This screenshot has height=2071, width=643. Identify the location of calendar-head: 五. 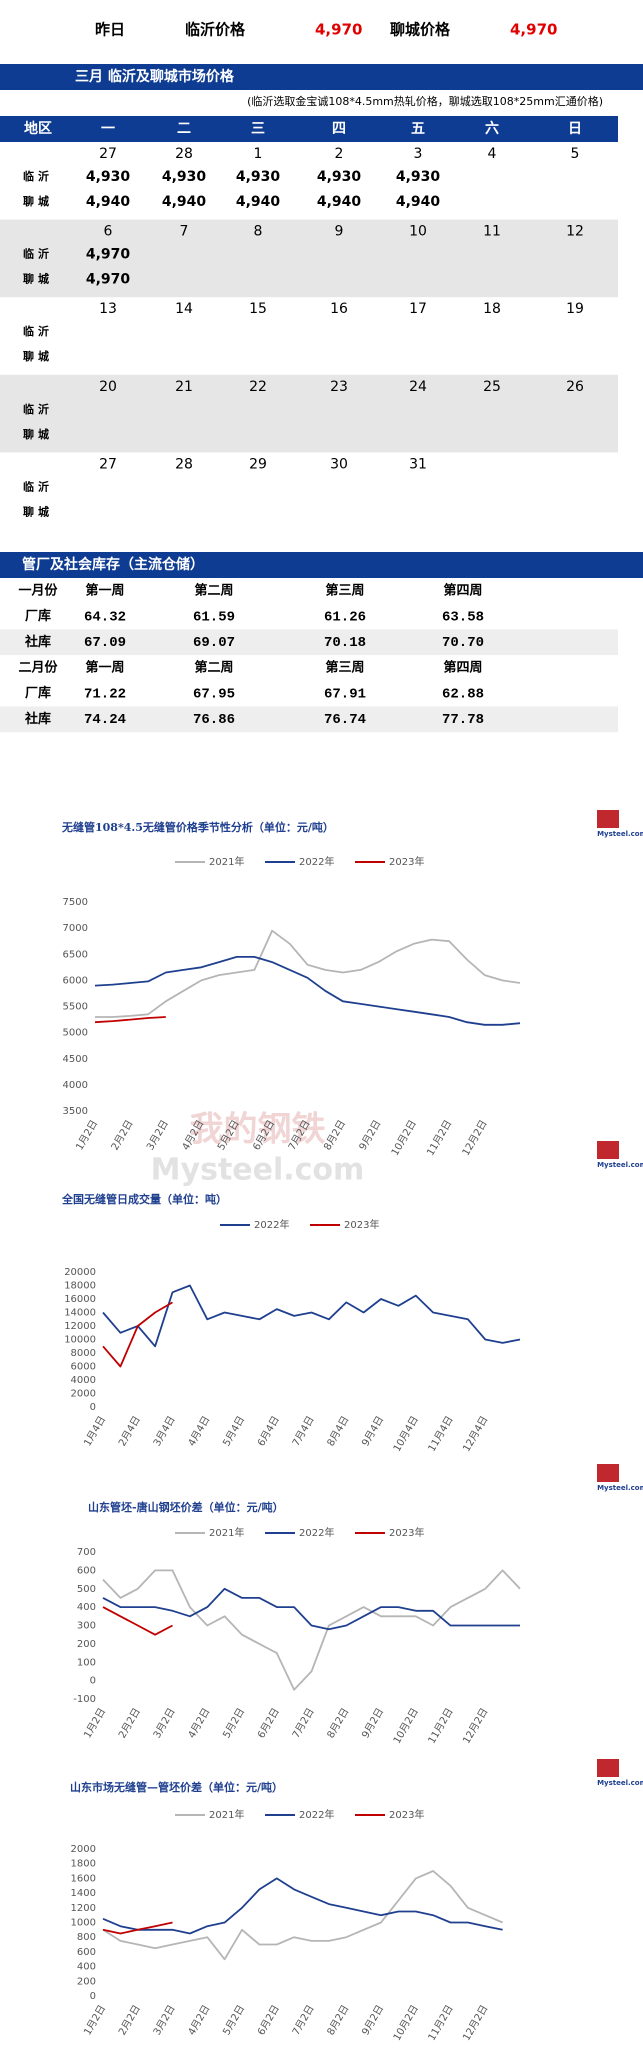
(418, 129).